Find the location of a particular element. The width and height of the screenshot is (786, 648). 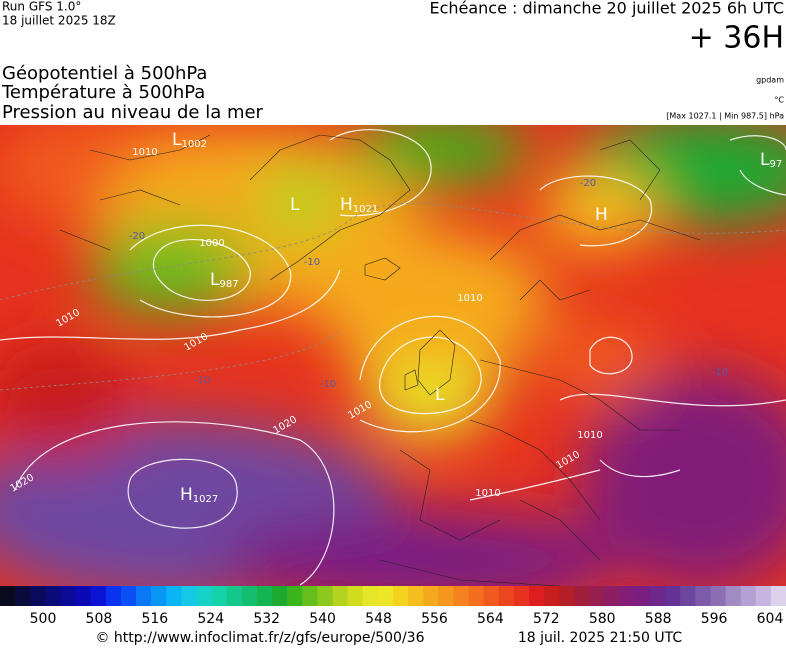

unit: [Max 1027.1 | Min 987.5] hPa is located at coordinates (725, 116).